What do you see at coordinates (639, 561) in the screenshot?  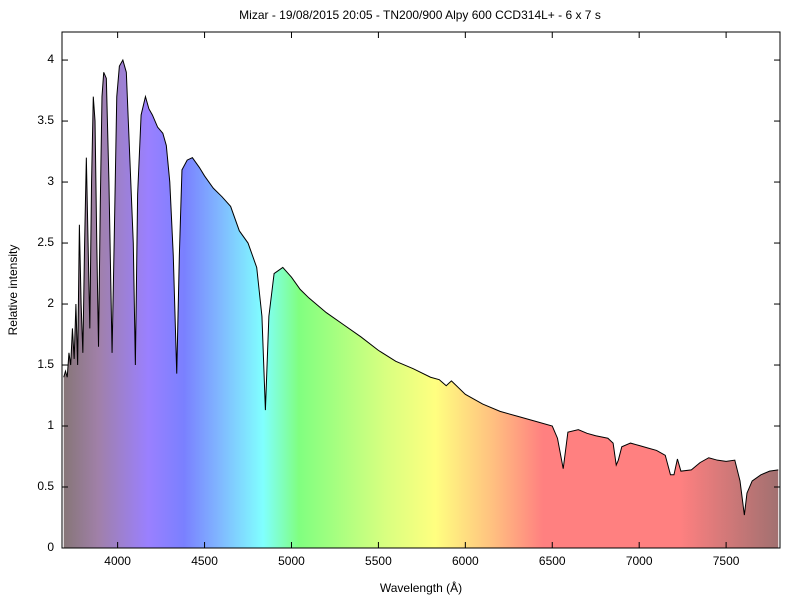 I see `x-tick-label: 7000` at bounding box center [639, 561].